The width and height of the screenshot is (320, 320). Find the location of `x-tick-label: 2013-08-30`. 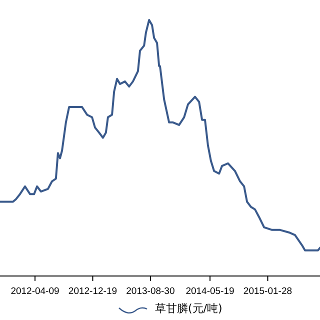

x-tick-label: 2013-08-30 is located at coordinates (150, 291).